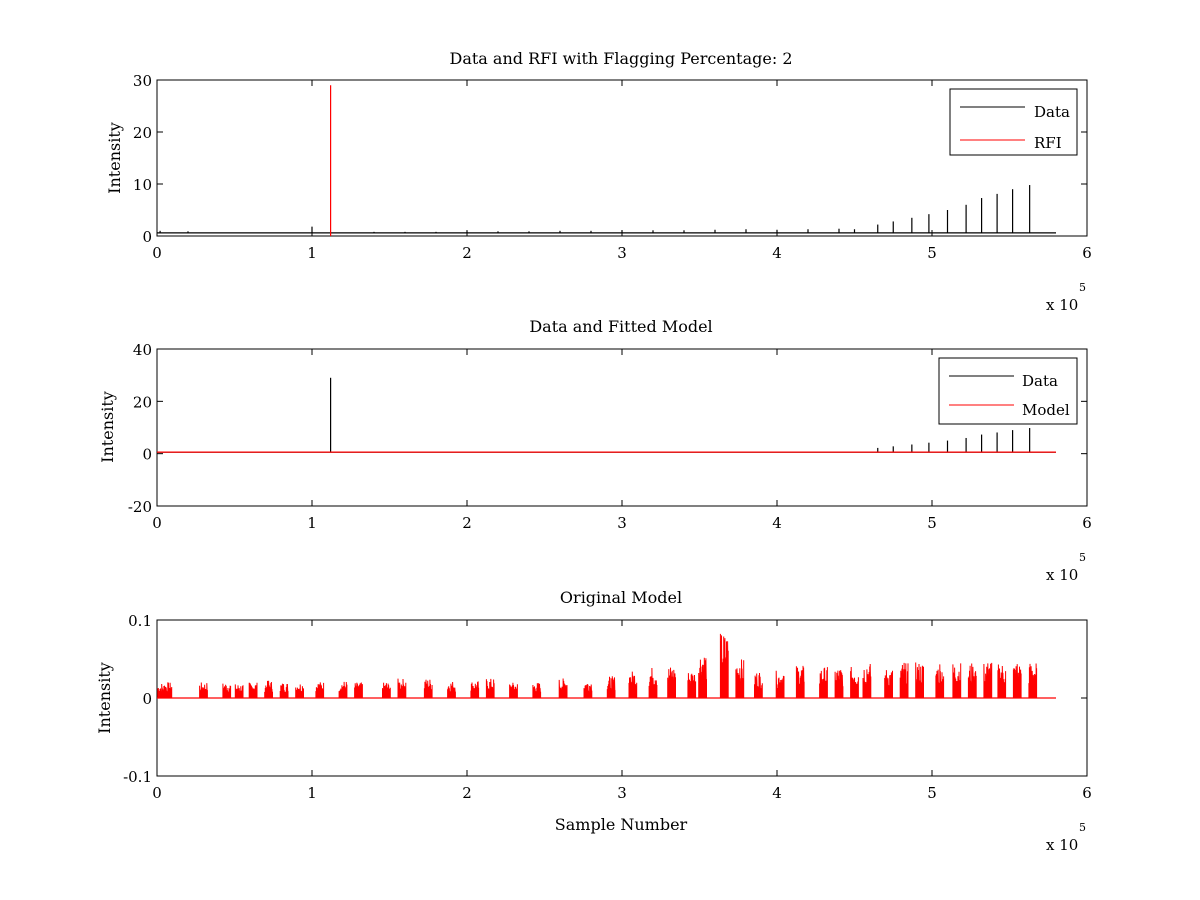 The image size is (1200, 900). I want to click on panel-2-ytick-label: 0, so click(147, 455).